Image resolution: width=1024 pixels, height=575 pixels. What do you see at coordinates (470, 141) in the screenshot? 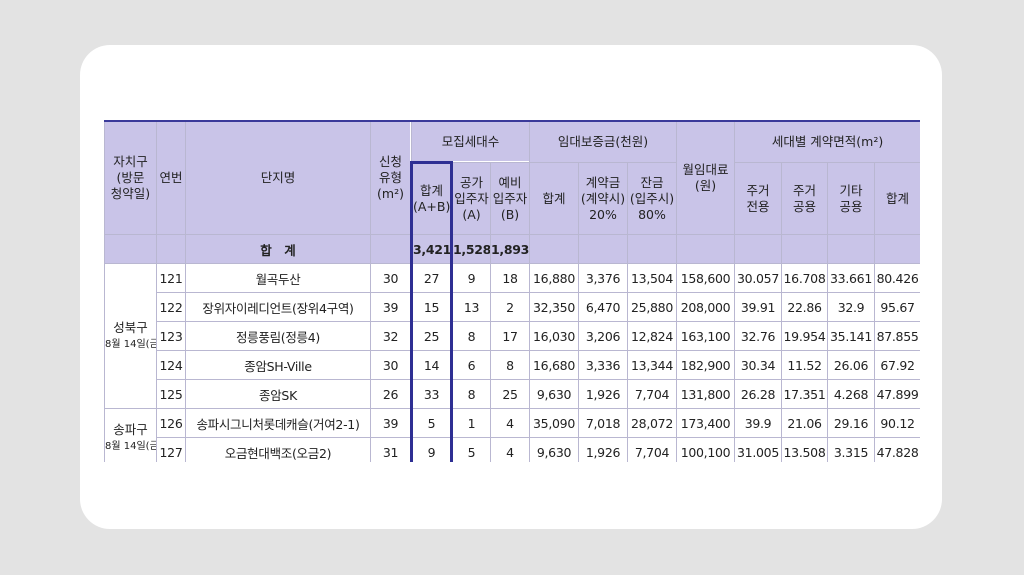
I see `header-recruit-group: 모집세대수` at bounding box center [470, 141].